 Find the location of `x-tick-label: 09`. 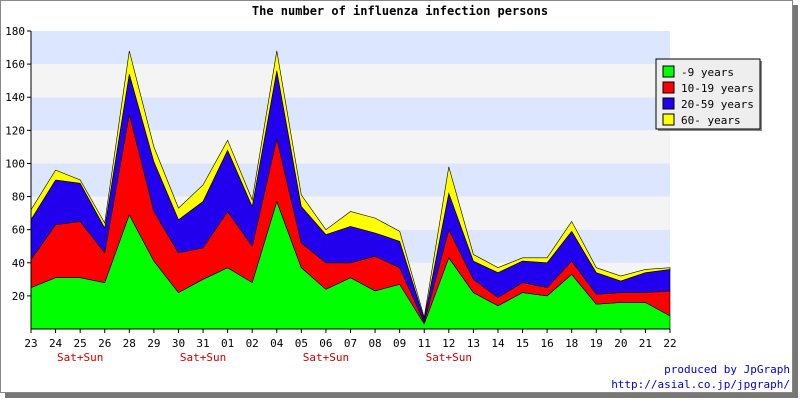

x-tick-label: 09 is located at coordinates (399, 343).